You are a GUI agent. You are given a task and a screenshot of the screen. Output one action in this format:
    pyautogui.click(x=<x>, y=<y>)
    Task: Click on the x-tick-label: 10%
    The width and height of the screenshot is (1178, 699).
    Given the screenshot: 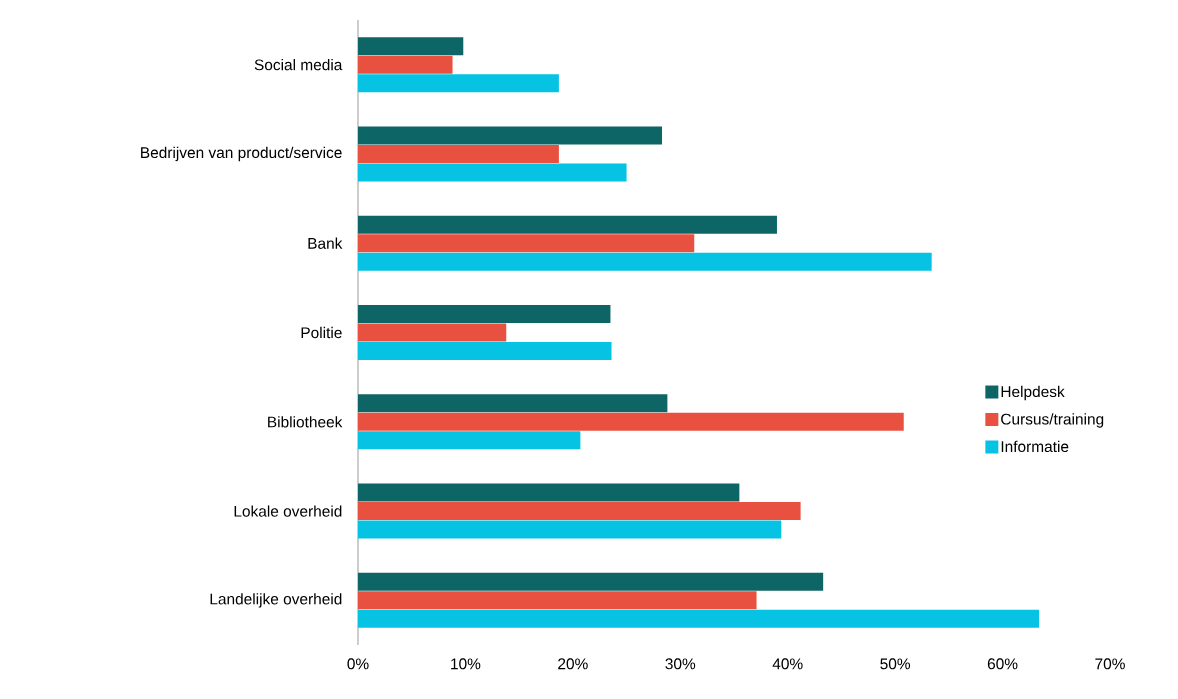 What is the action you would take?
    pyautogui.click(x=466, y=664)
    